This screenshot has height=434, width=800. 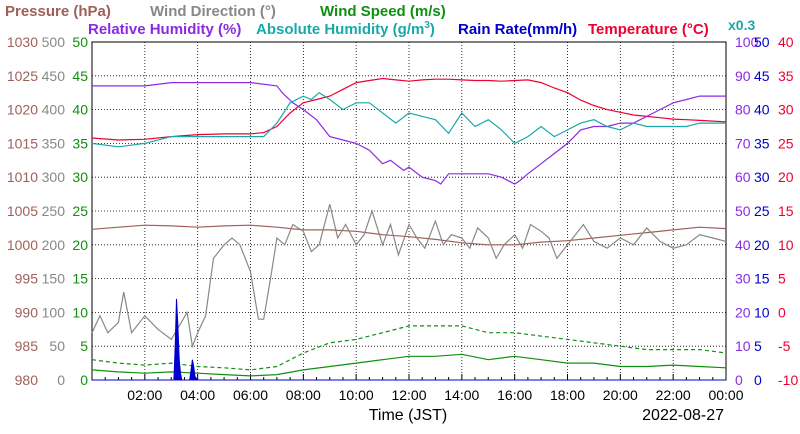 What do you see at coordinates (517, 29) in the screenshot?
I see `legend-label: Rain Rate(mm/h)` at bounding box center [517, 29].